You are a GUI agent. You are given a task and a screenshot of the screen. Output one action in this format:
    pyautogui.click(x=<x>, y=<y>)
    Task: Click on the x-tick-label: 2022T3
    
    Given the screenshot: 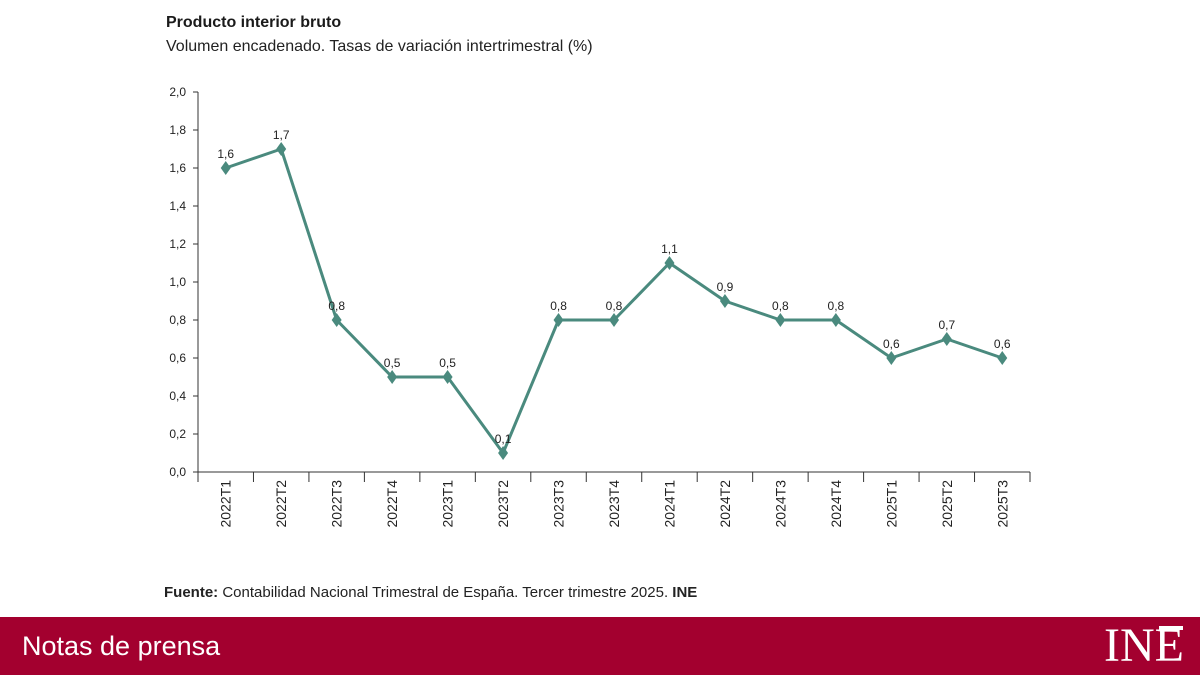 What is the action you would take?
    pyautogui.click(x=337, y=504)
    